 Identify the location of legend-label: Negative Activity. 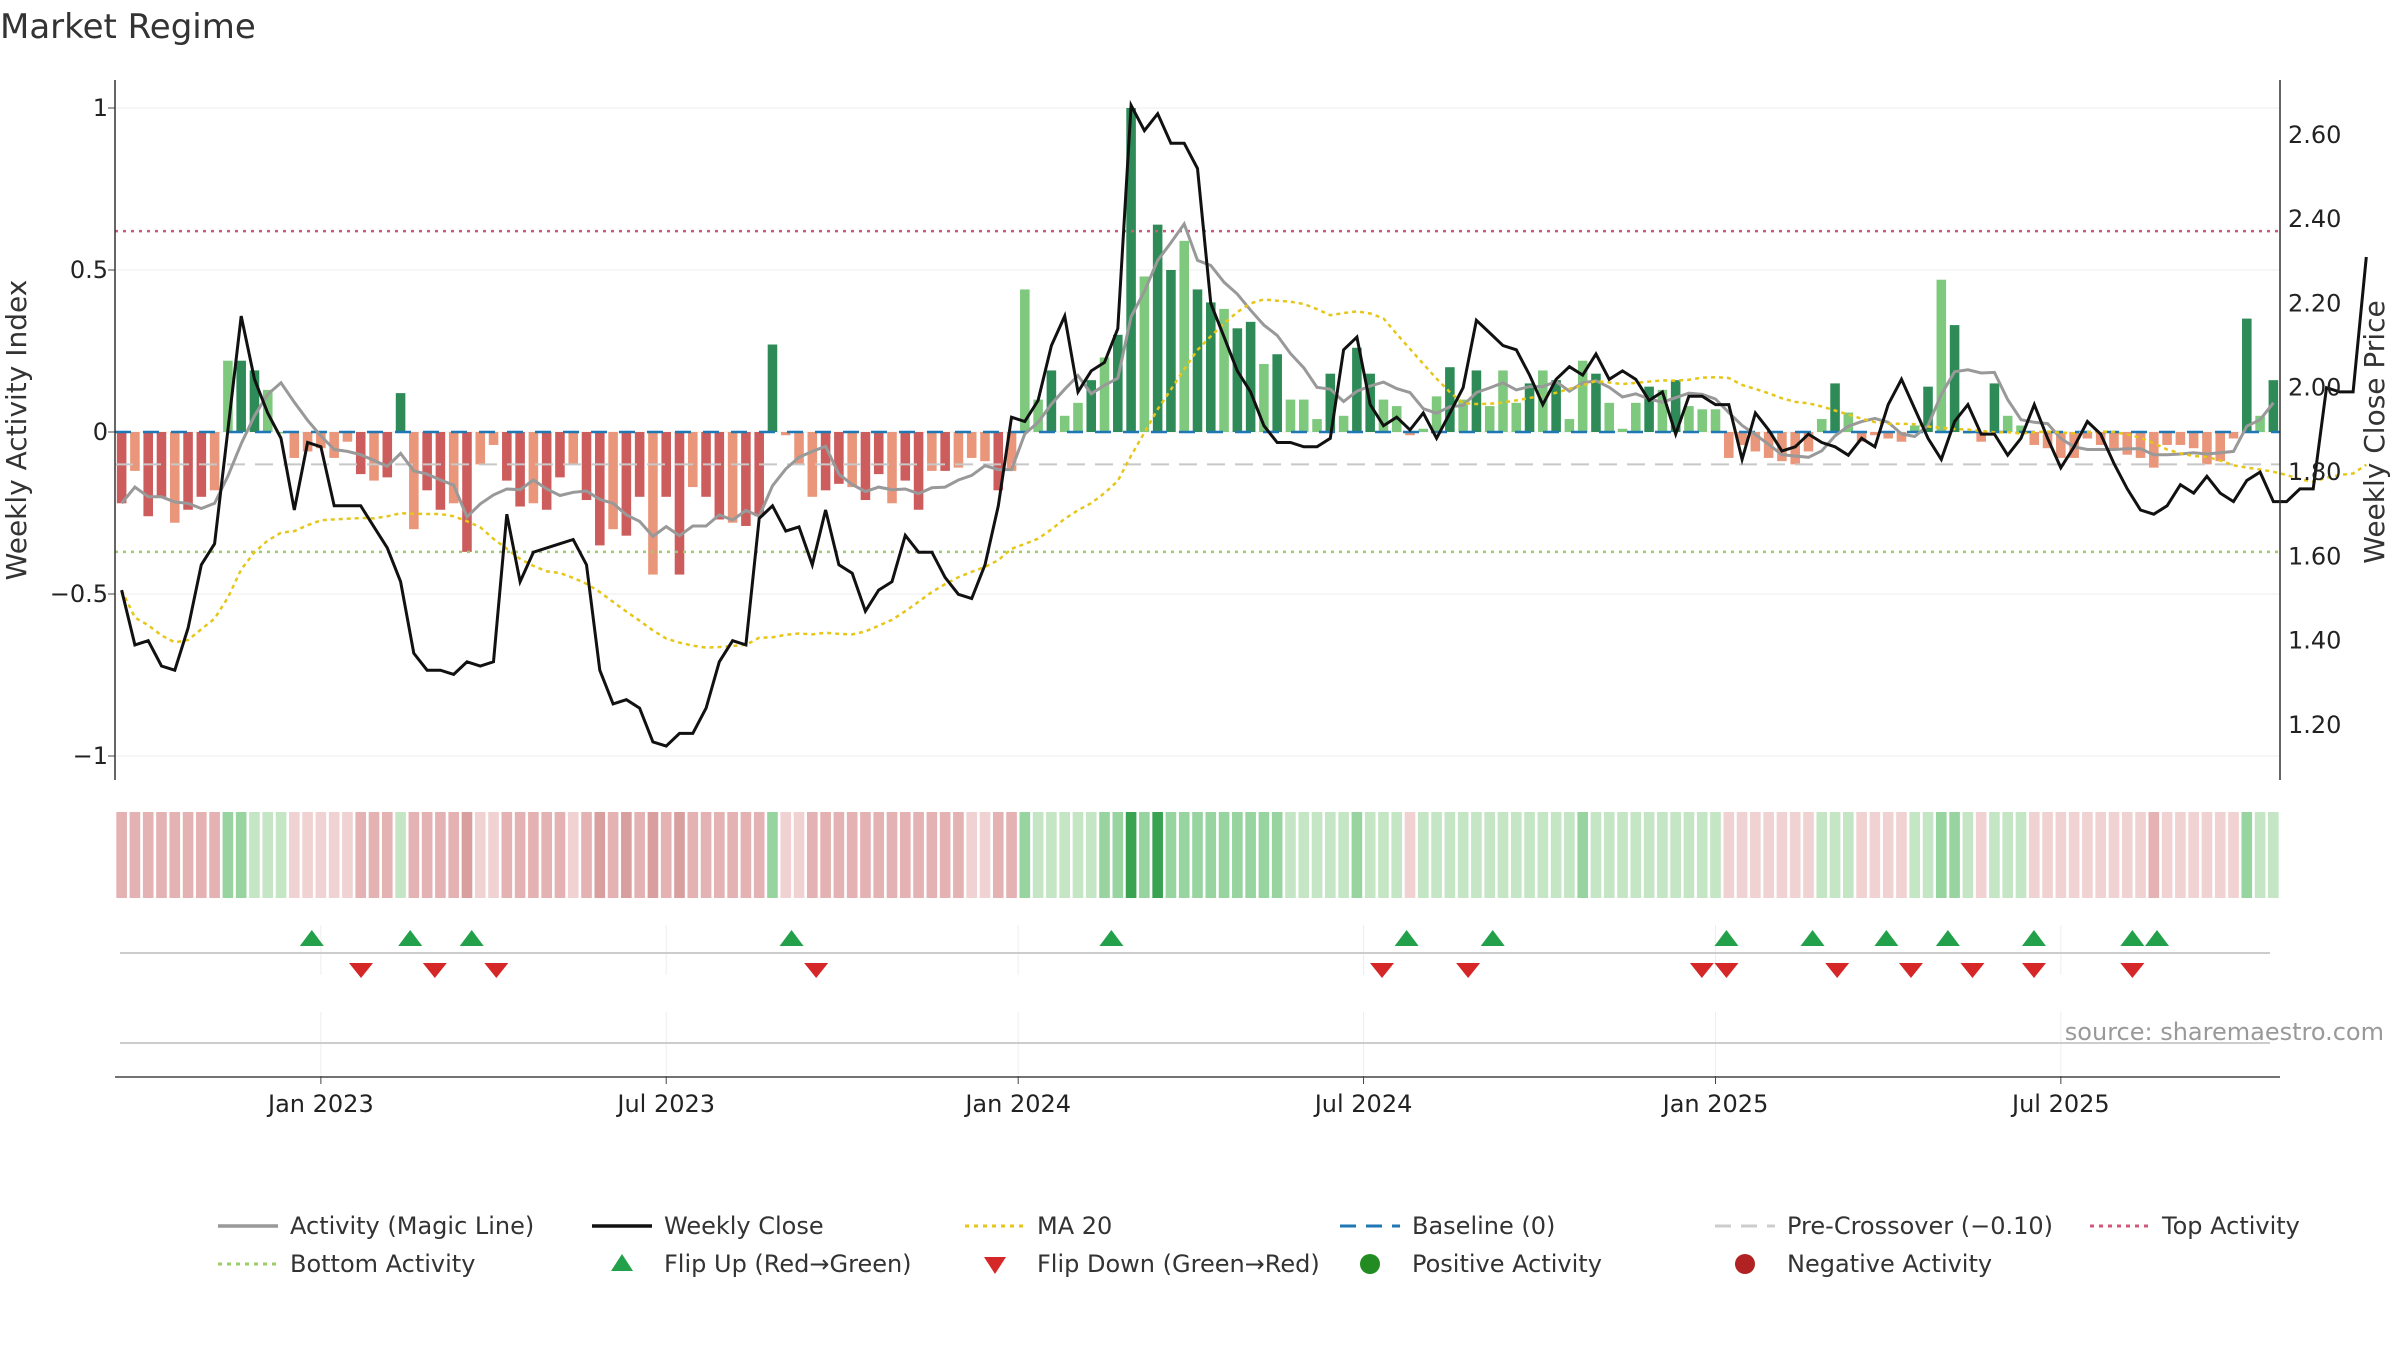
(1889, 1264).